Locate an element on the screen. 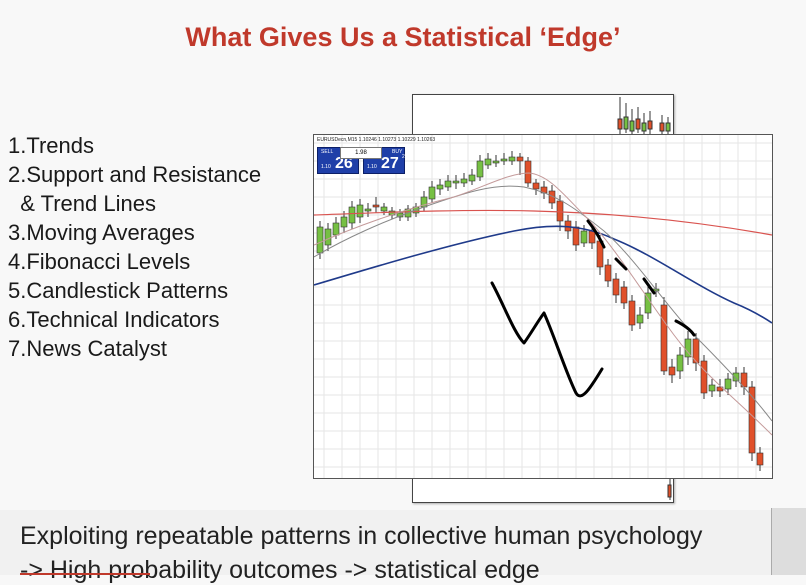 The image size is (806, 585). background-chart-candles is located at coordinates (644, 298).